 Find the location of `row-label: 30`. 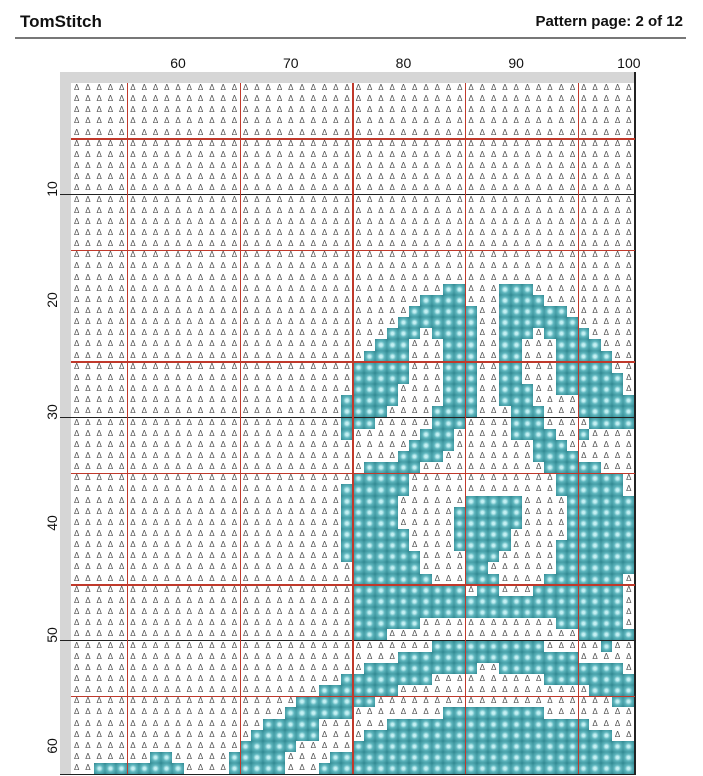

row-label: 30 is located at coordinates (52, 412).